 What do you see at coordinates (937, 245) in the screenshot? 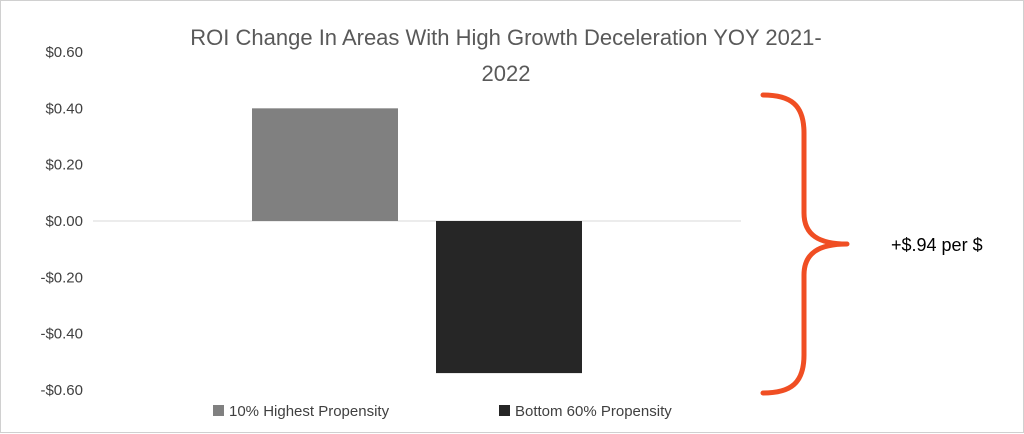
I see `annotation-label: +$.94 per $` at bounding box center [937, 245].